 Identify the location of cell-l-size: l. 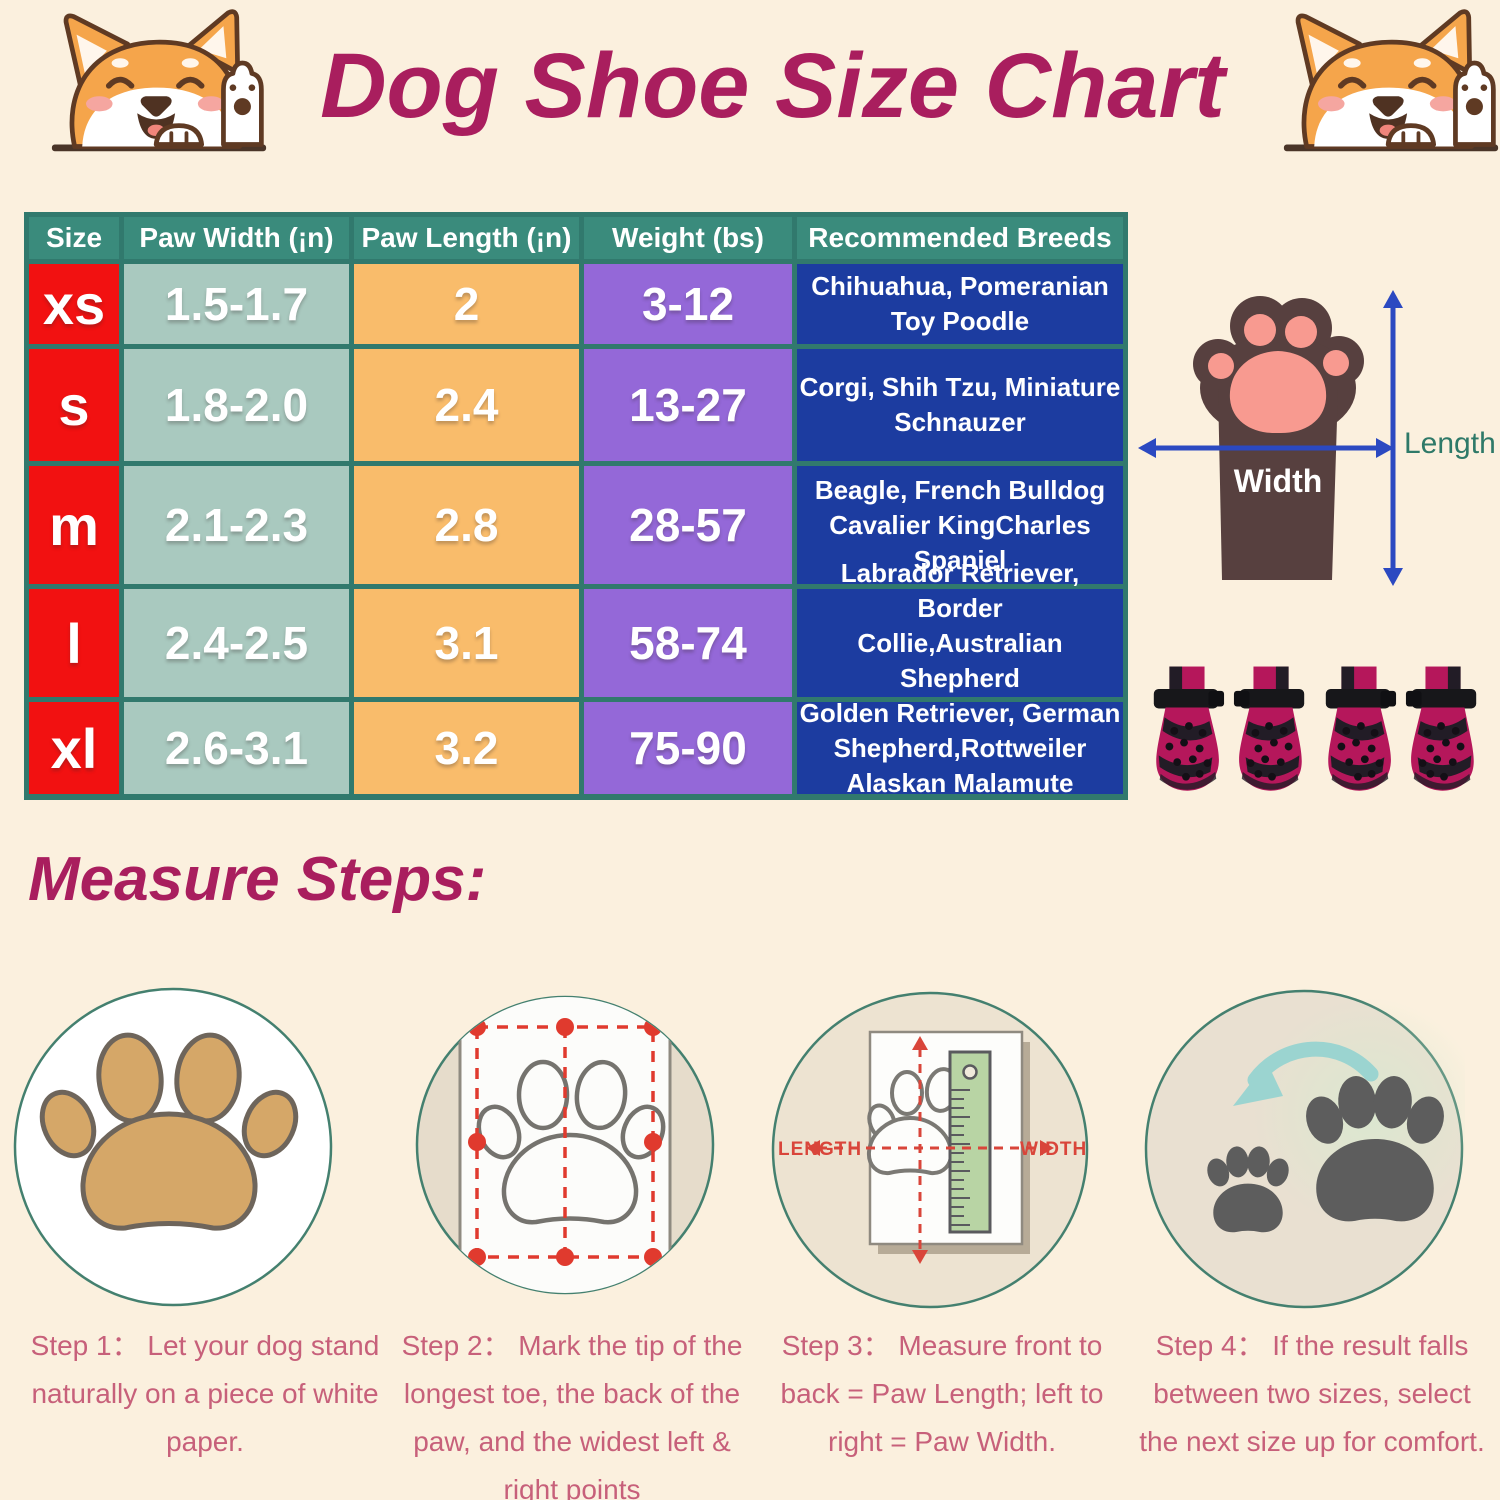
(74, 643).